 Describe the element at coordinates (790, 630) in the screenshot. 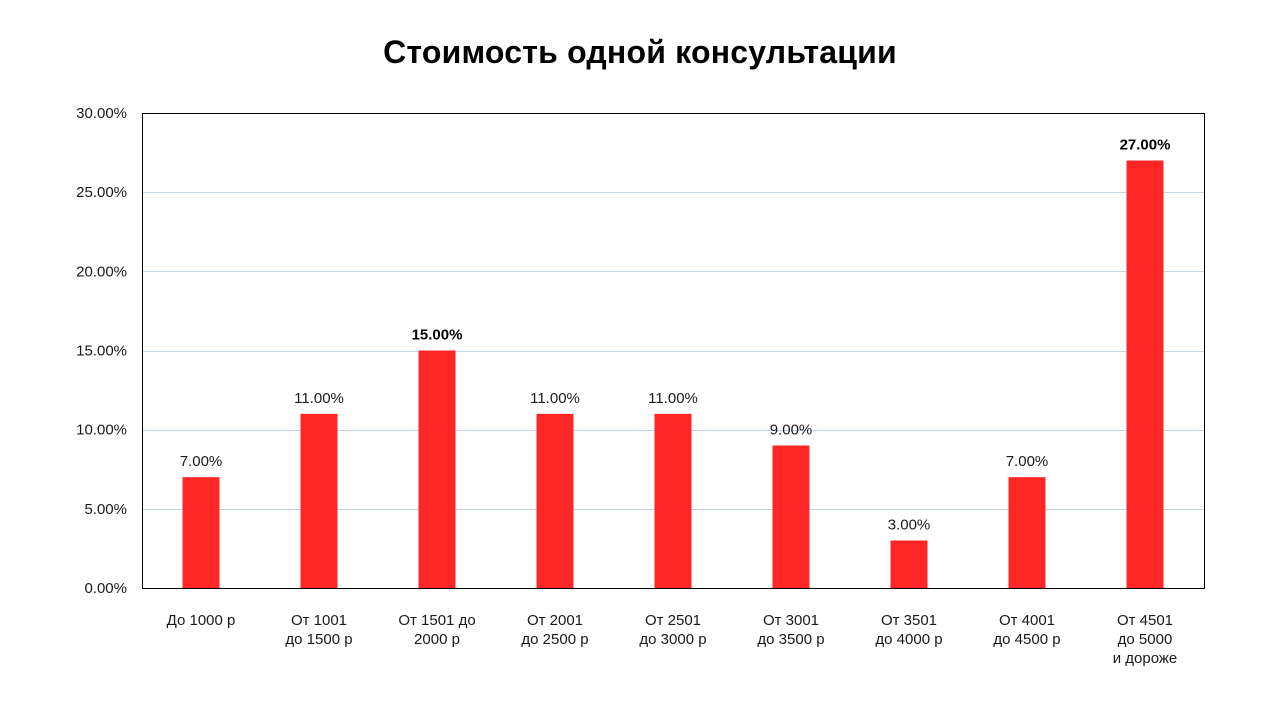

I see `x-tick-label: От 3001 до 3500 р` at that location.